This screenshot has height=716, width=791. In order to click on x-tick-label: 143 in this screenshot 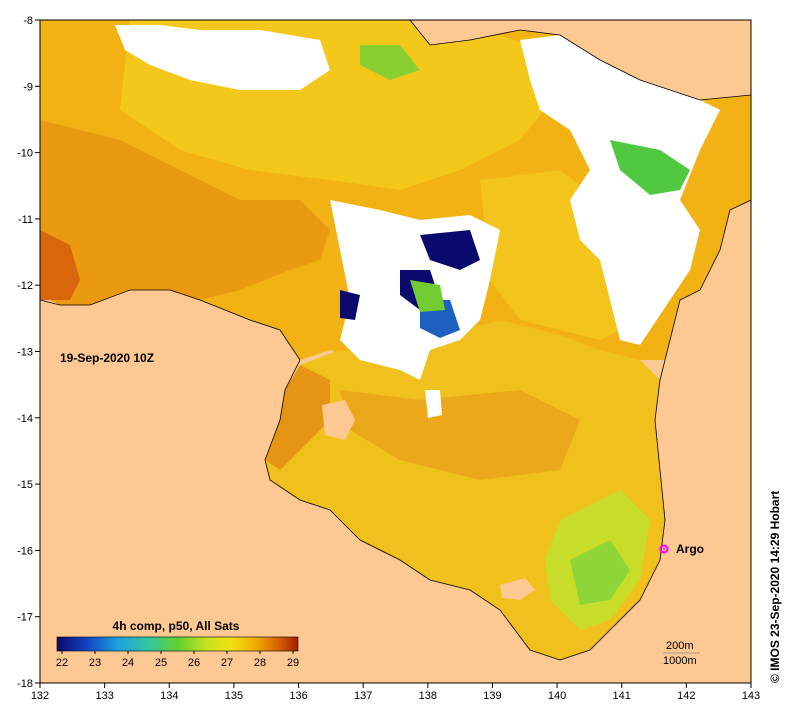, I will do `click(751, 696)`.